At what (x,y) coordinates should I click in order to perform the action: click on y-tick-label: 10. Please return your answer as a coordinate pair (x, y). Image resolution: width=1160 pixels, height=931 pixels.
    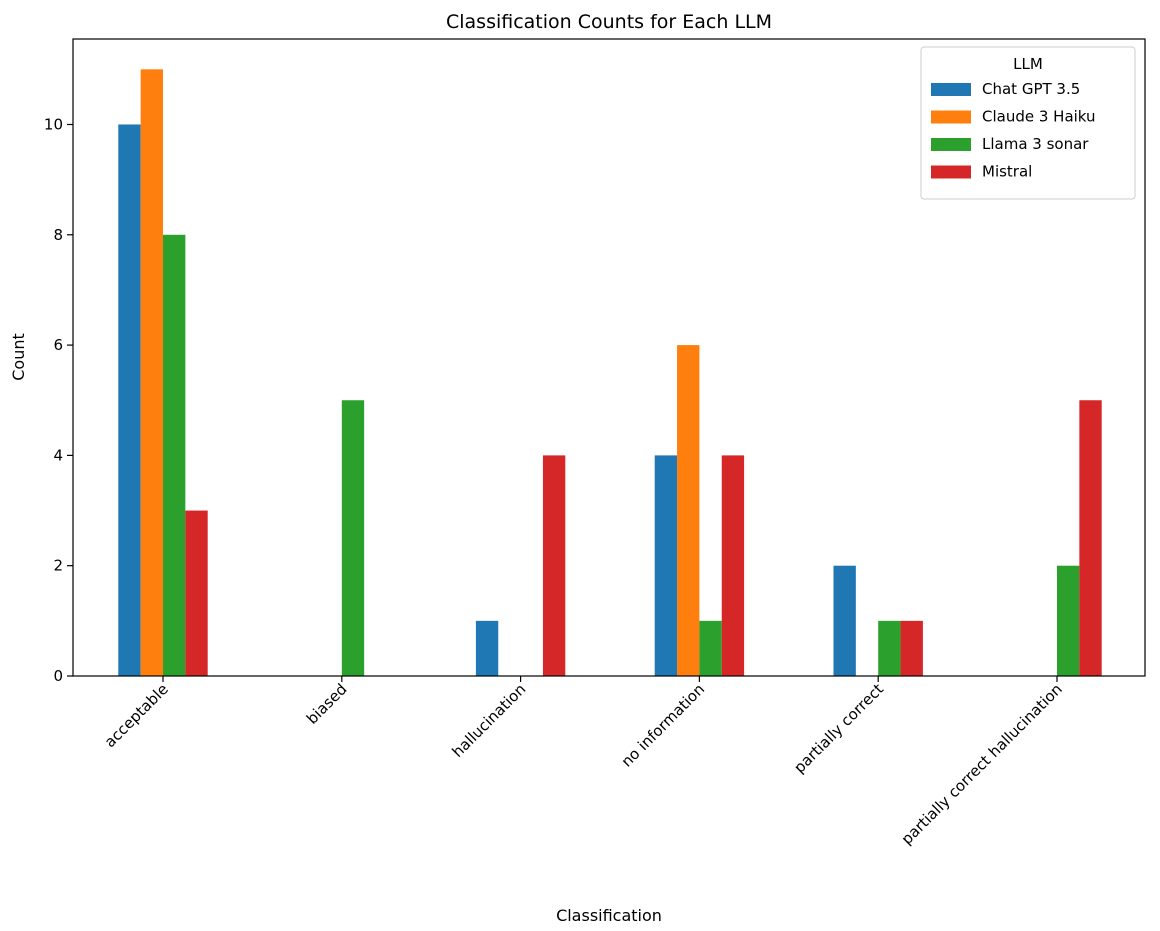
    Looking at the image, I should click on (53, 124).